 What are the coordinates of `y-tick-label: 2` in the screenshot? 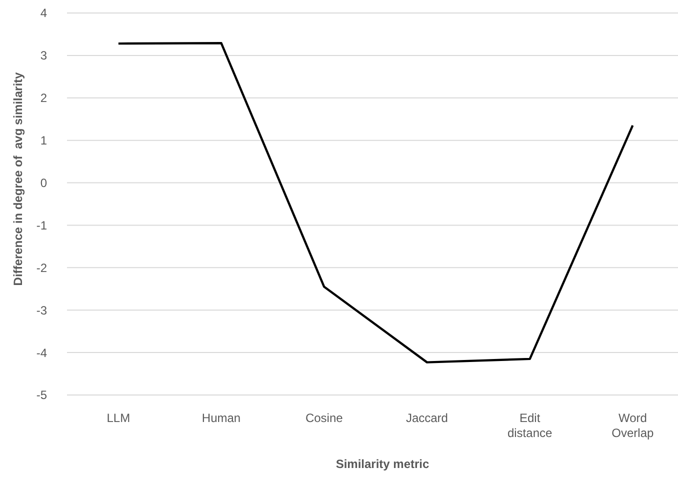 It's located at (44, 98).